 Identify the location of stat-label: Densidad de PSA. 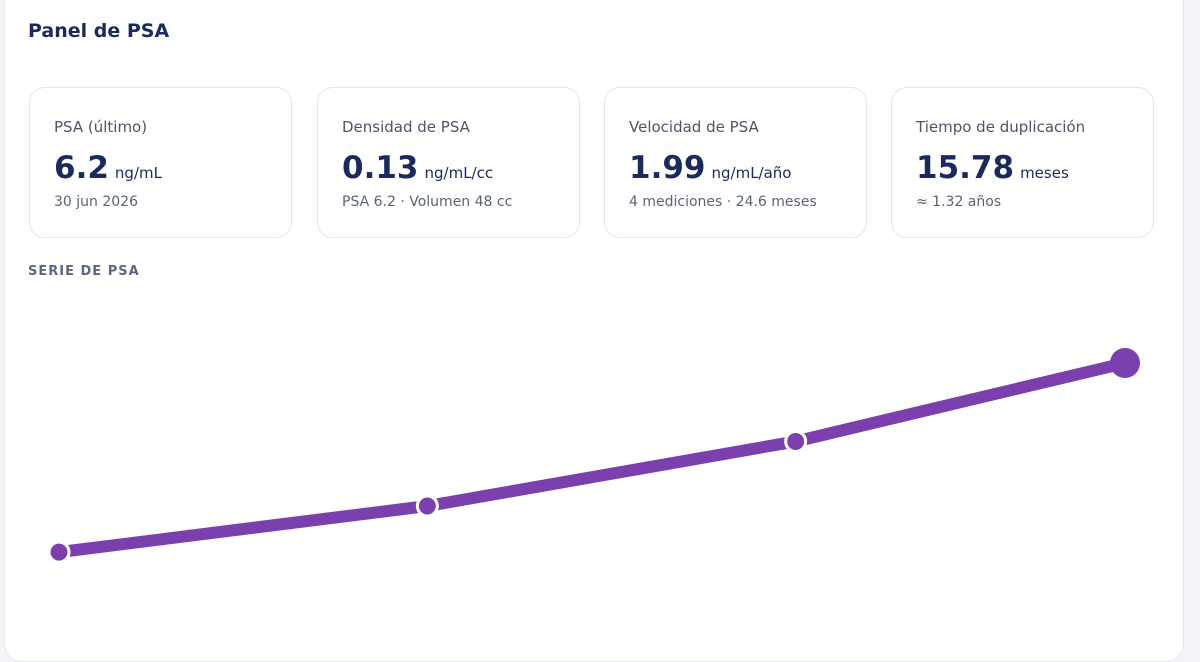
(406, 127).